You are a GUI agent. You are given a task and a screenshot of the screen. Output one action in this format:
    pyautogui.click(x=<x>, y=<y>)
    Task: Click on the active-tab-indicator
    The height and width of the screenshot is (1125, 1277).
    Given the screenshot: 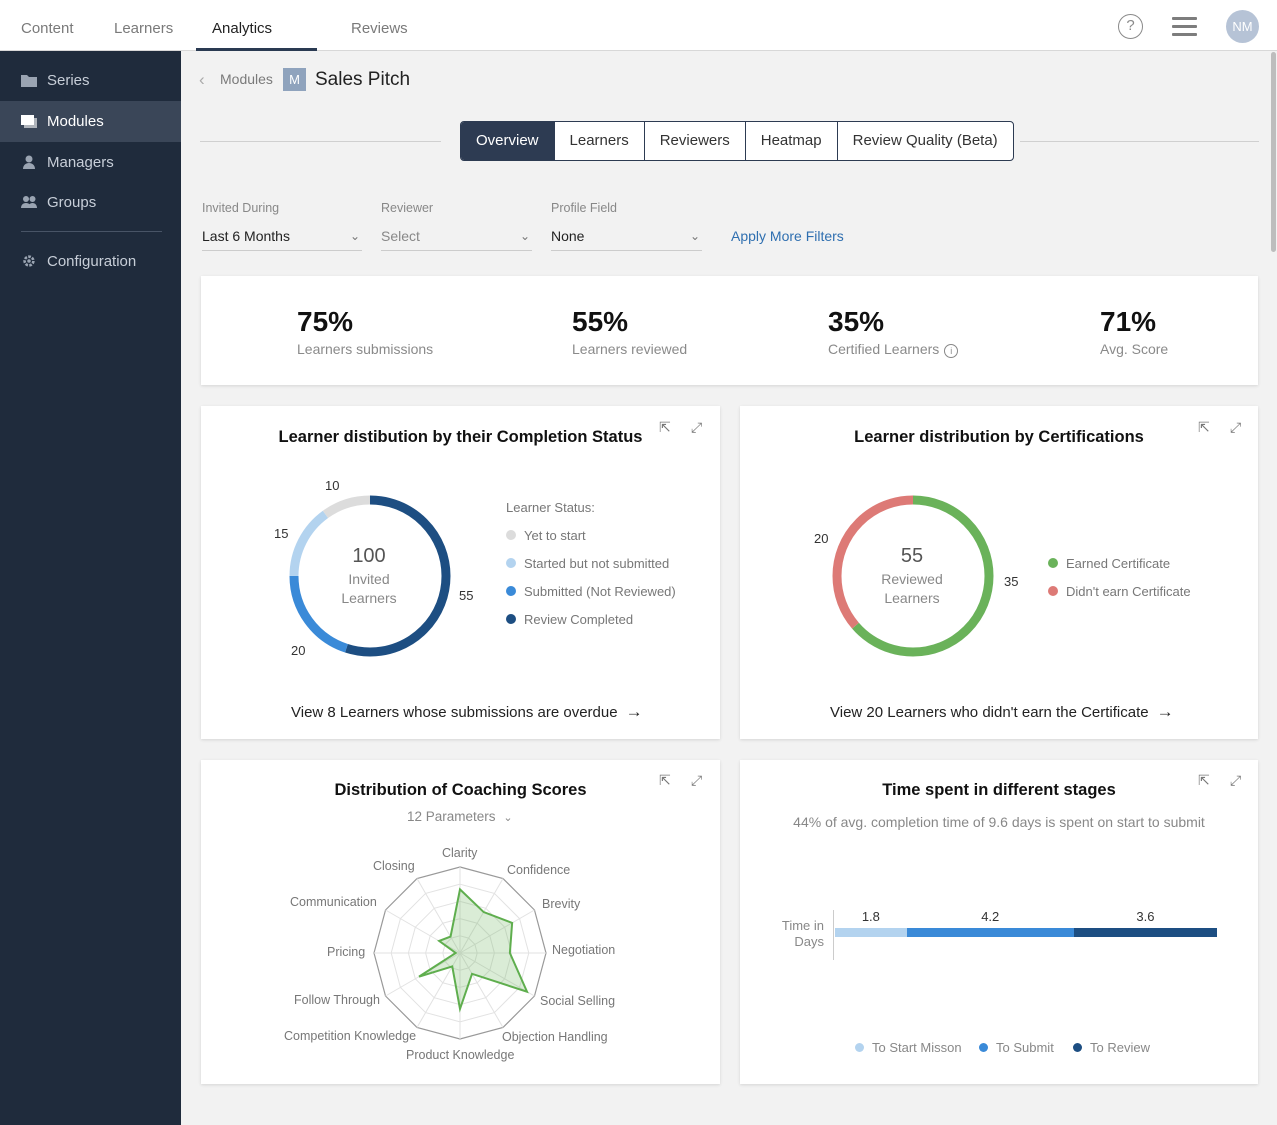 What is the action you would take?
    pyautogui.click(x=256, y=49)
    